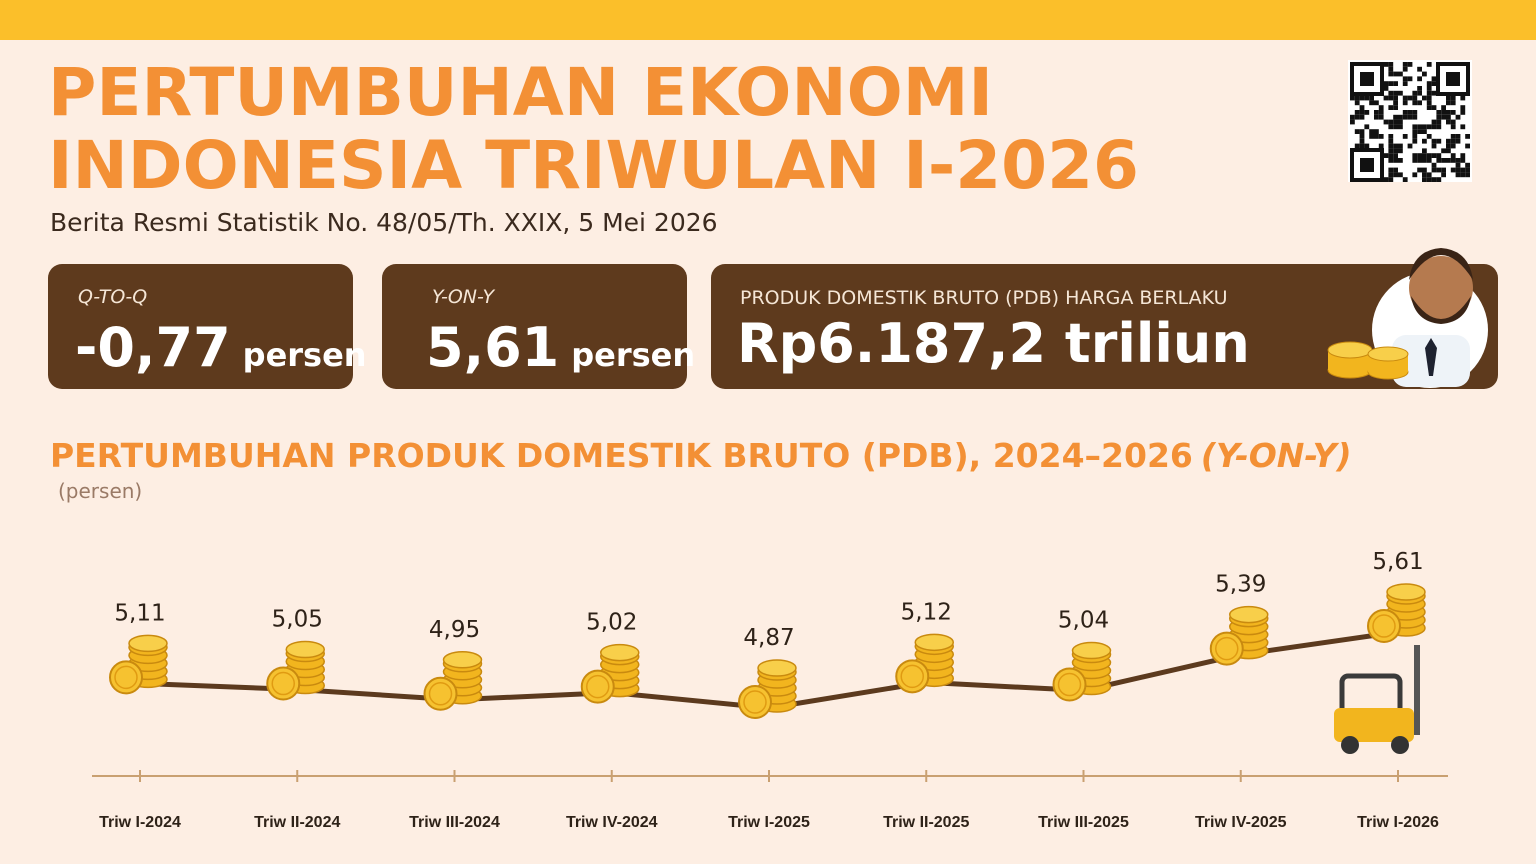 Image resolution: width=1536 pixels, height=864 pixels. Describe the element at coordinates (221, 347) in the screenshot. I see `card-value: -0,77 persen` at that location.